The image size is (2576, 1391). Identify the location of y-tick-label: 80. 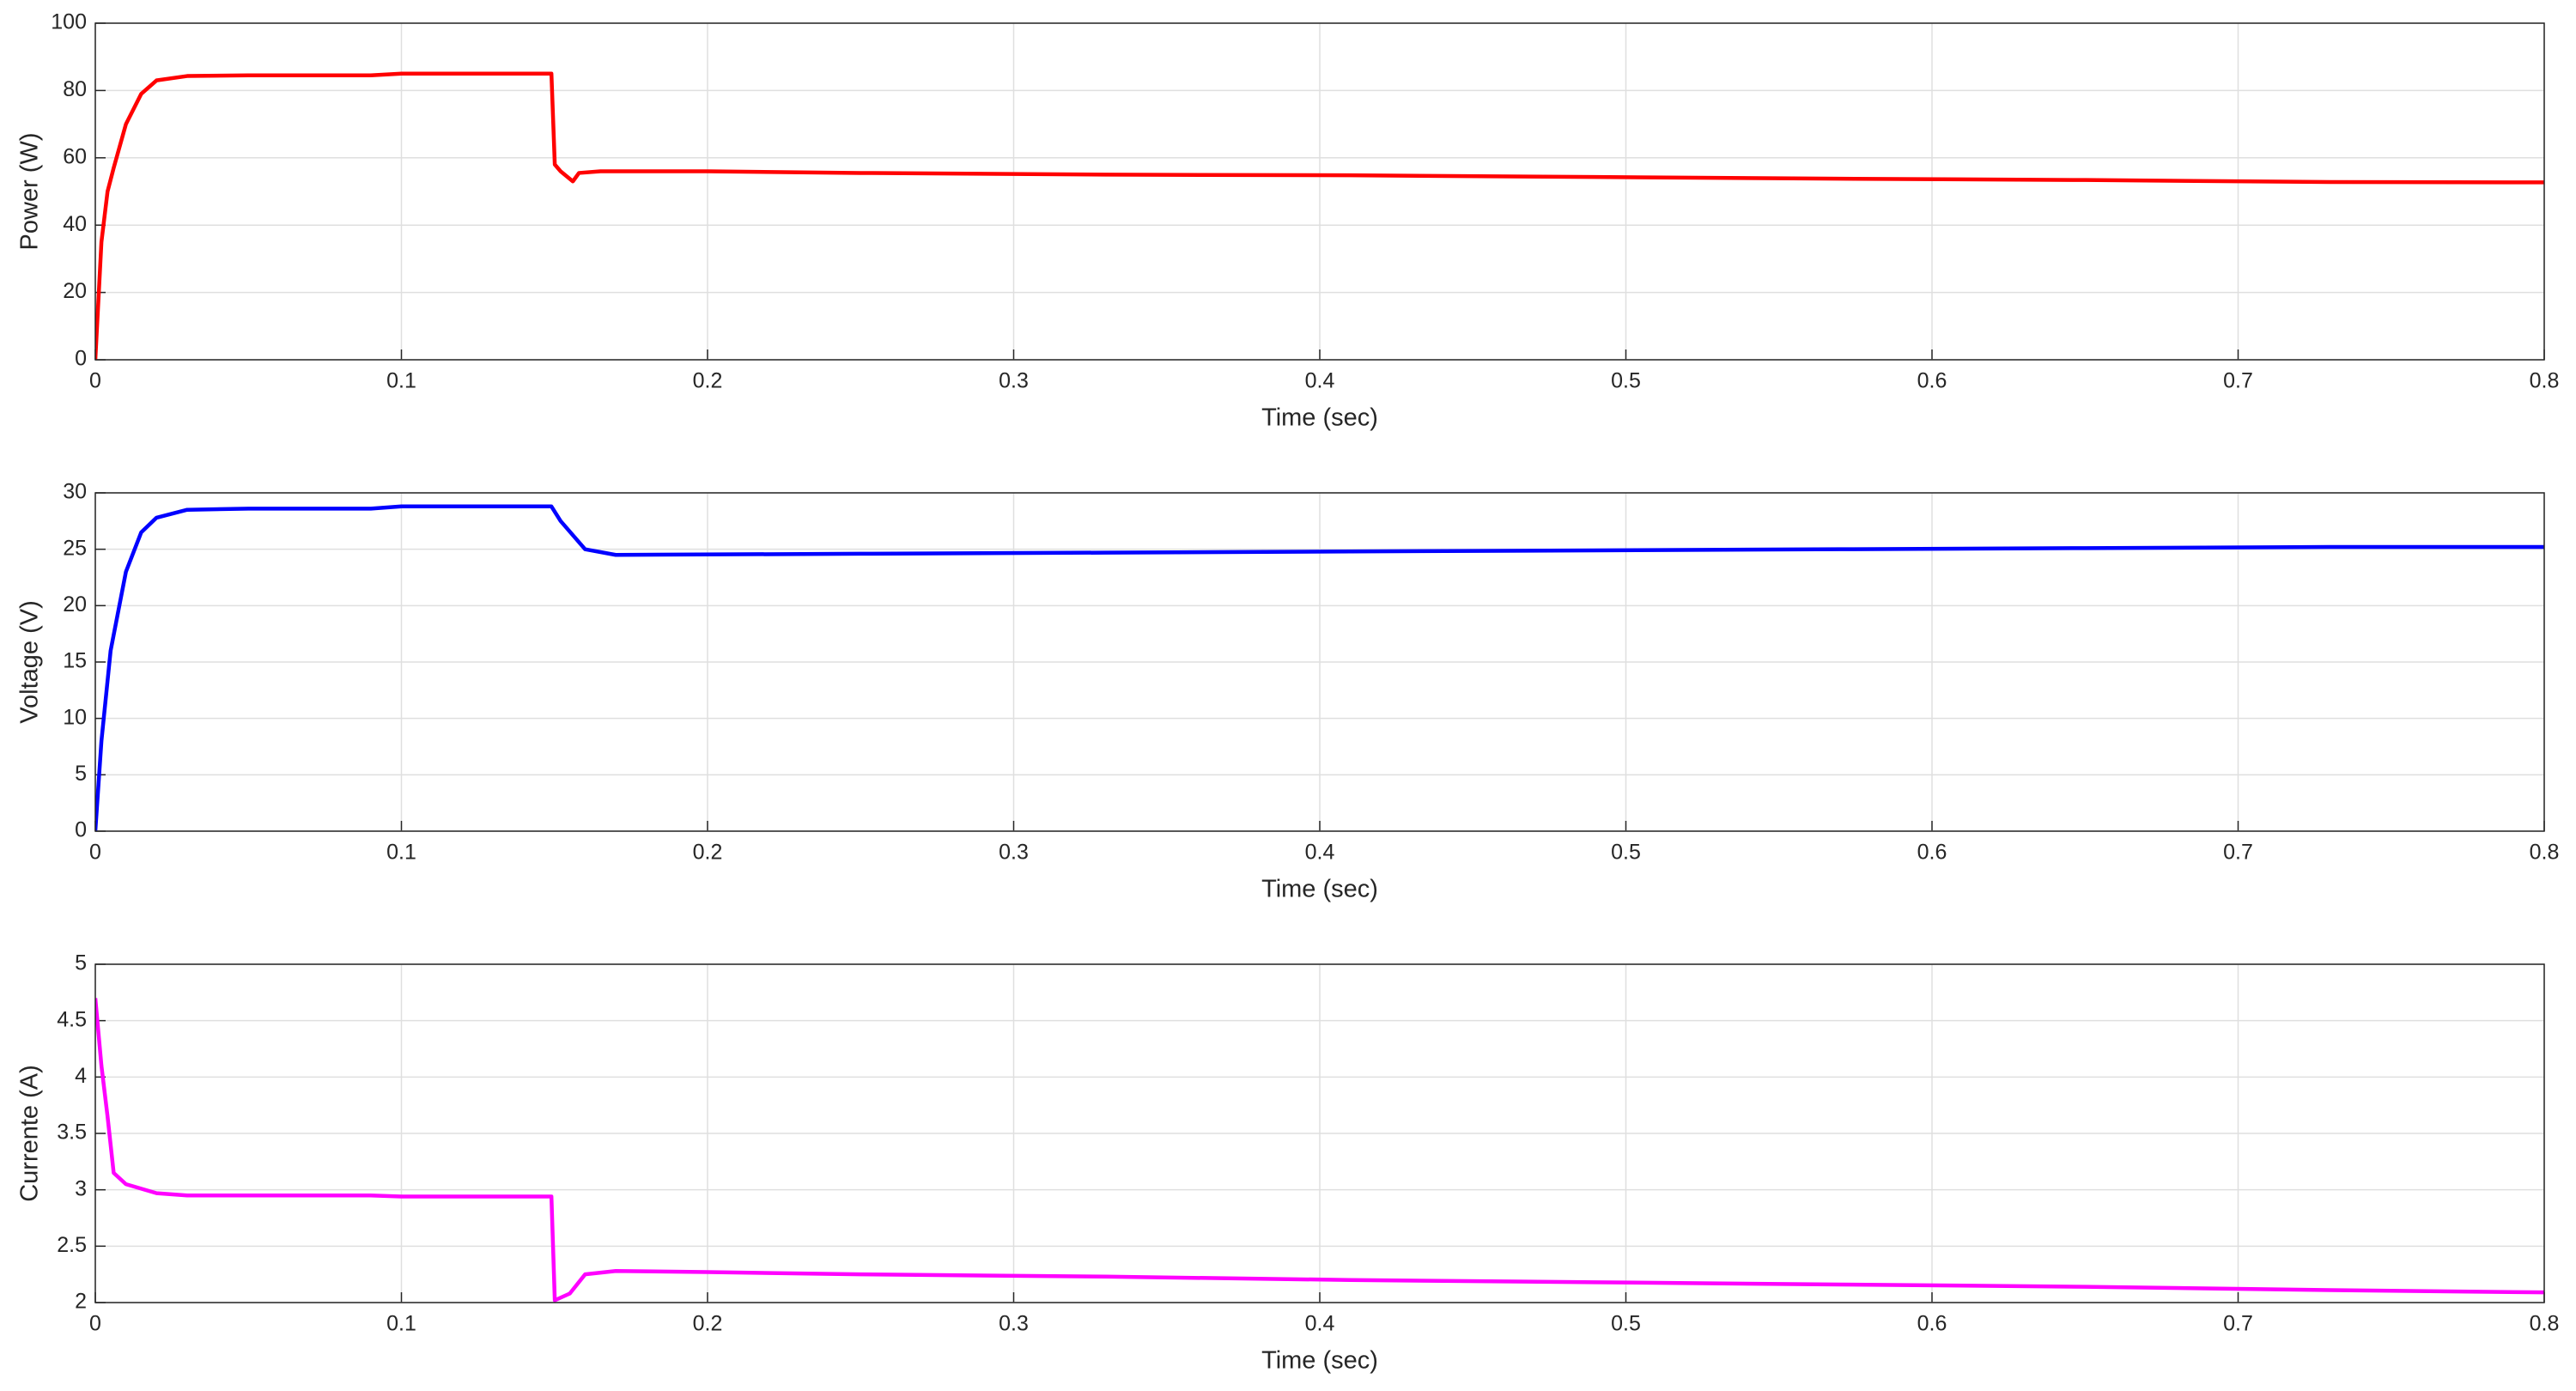
(75, 89).